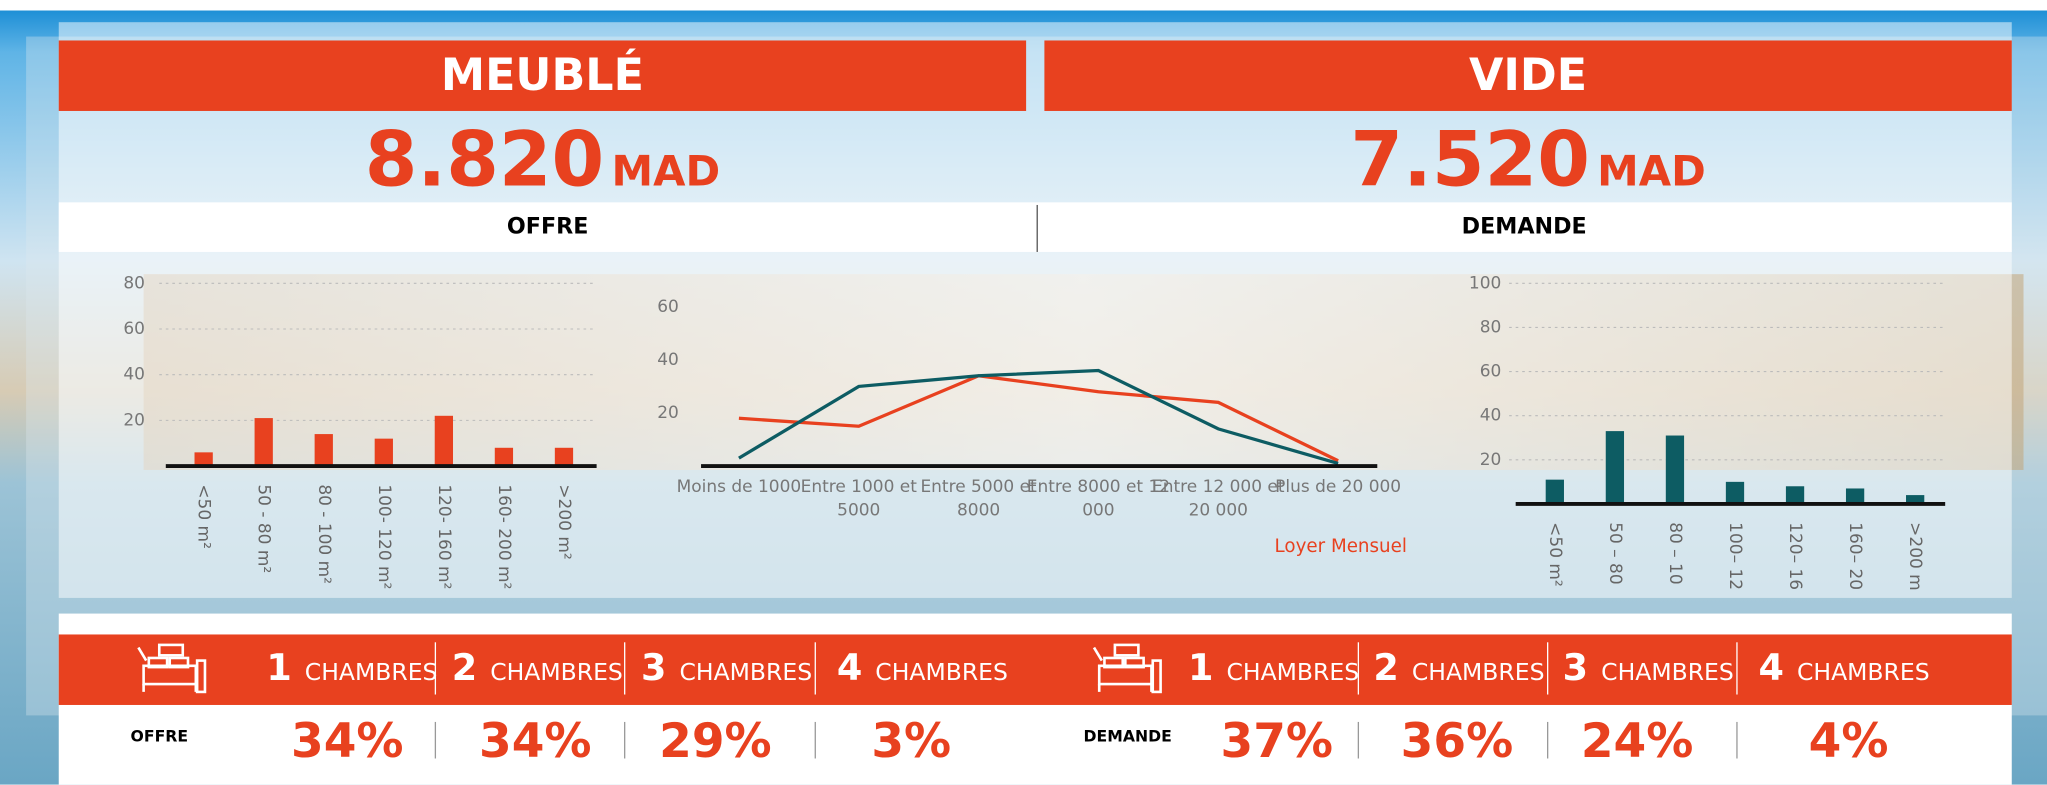  Describe the element at coordinates (911, 742) in the screenshot. I see `room-share: 3%` at that location.